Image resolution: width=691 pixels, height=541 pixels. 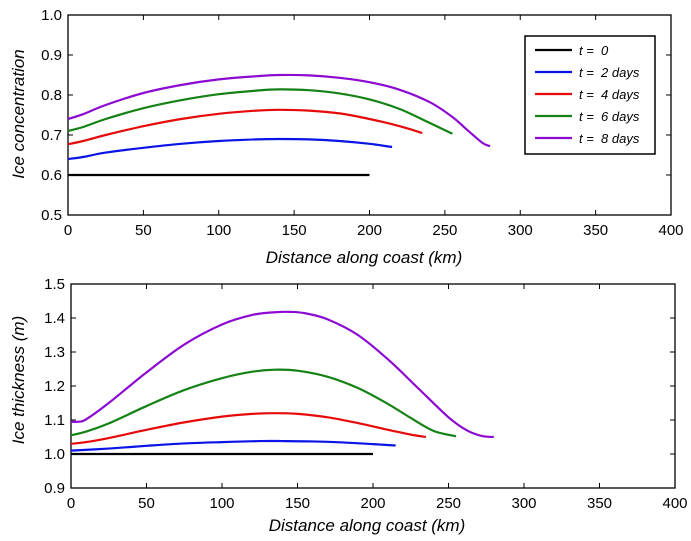 What do you see at coordinates (18, 380) in the screenshot?
I see `panel-bottom-ylabel: Ice thickness (m)` at bounding box center [18, 380].